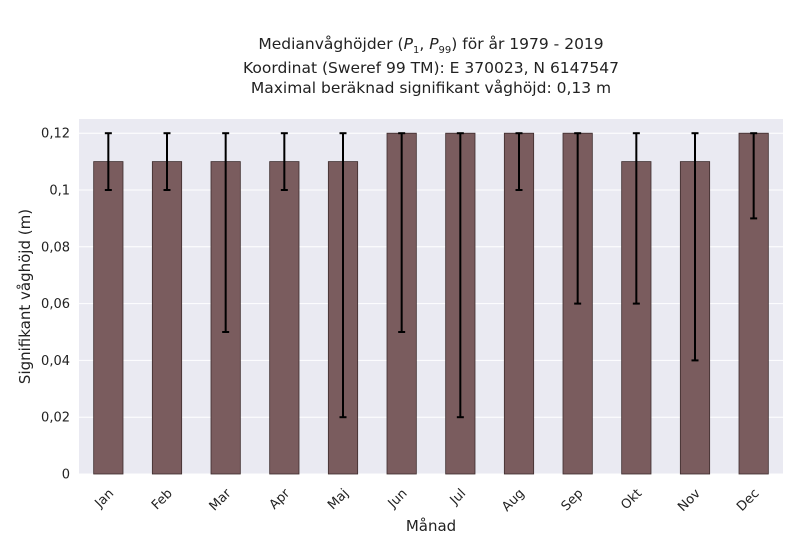  Describe the element at coordinates (55, 247) in the screenshot. I see `y-tick-label: 0,08` at that location.